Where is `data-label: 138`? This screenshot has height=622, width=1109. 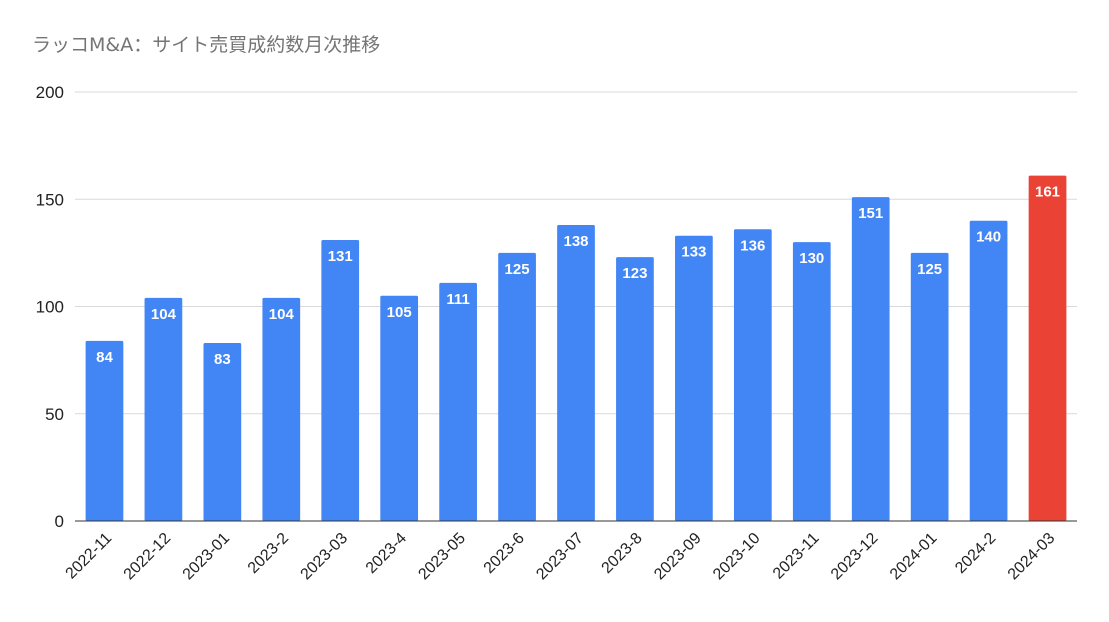
data-label: 138 is located at coordinates (575, 241).